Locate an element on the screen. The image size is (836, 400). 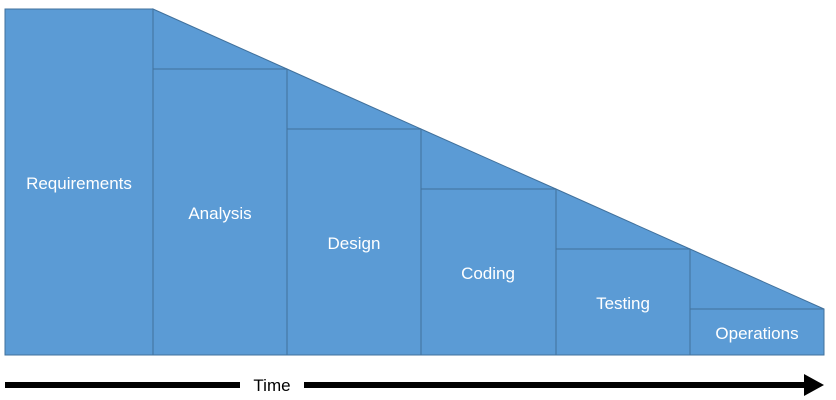
phase-label-coding: Coding is located at coordinates (488, 273).